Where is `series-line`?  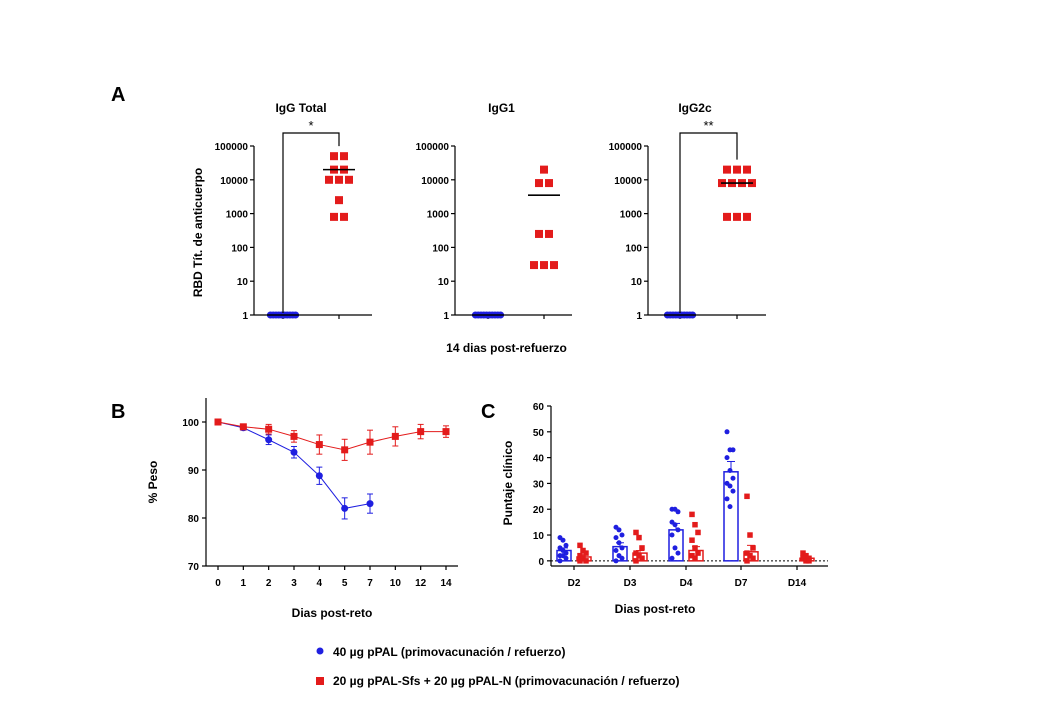
series-line is located at coordinates (331, 436).